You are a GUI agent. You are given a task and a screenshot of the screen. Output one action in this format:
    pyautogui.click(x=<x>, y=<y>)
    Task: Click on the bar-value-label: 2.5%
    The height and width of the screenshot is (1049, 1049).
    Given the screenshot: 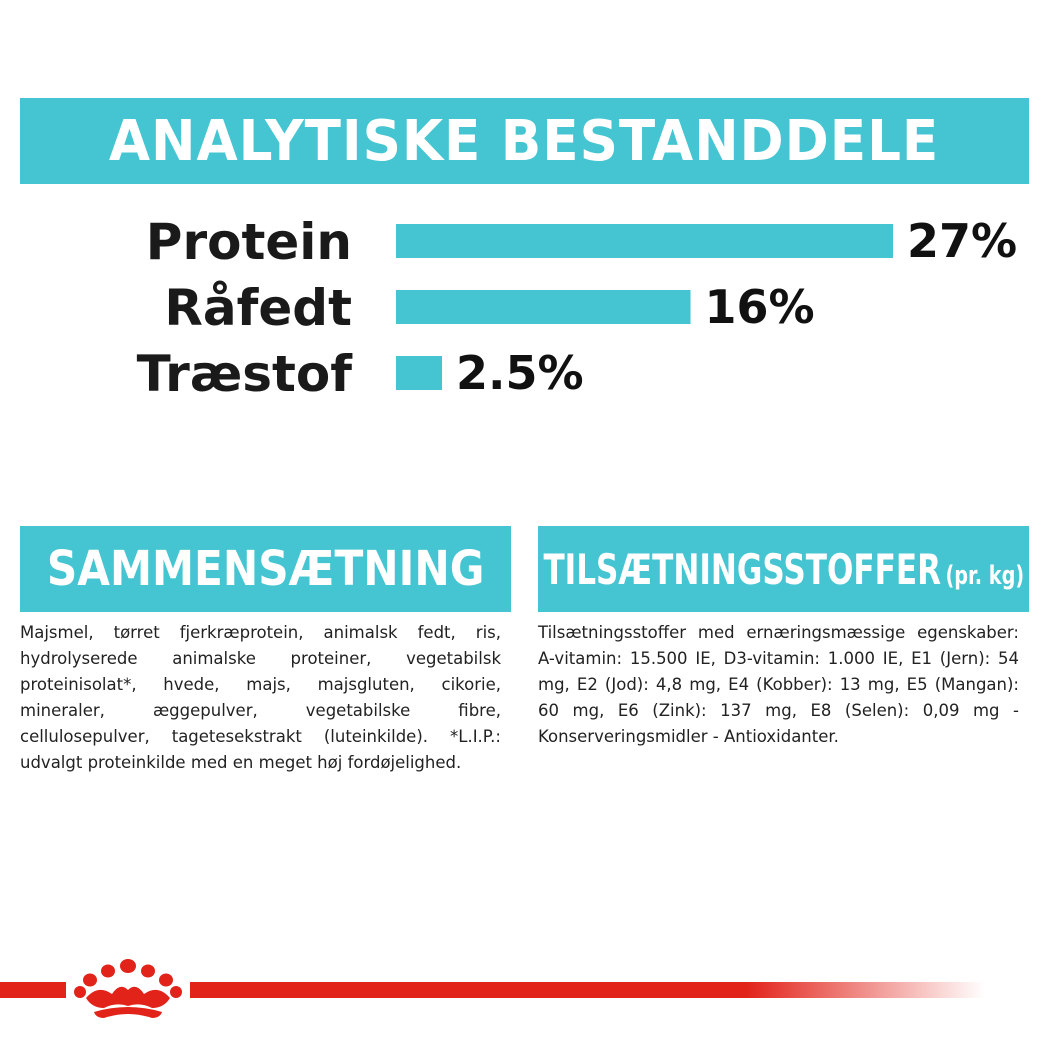 What is the action you would take?
    pyautogui.click(x=520, y=373)
    